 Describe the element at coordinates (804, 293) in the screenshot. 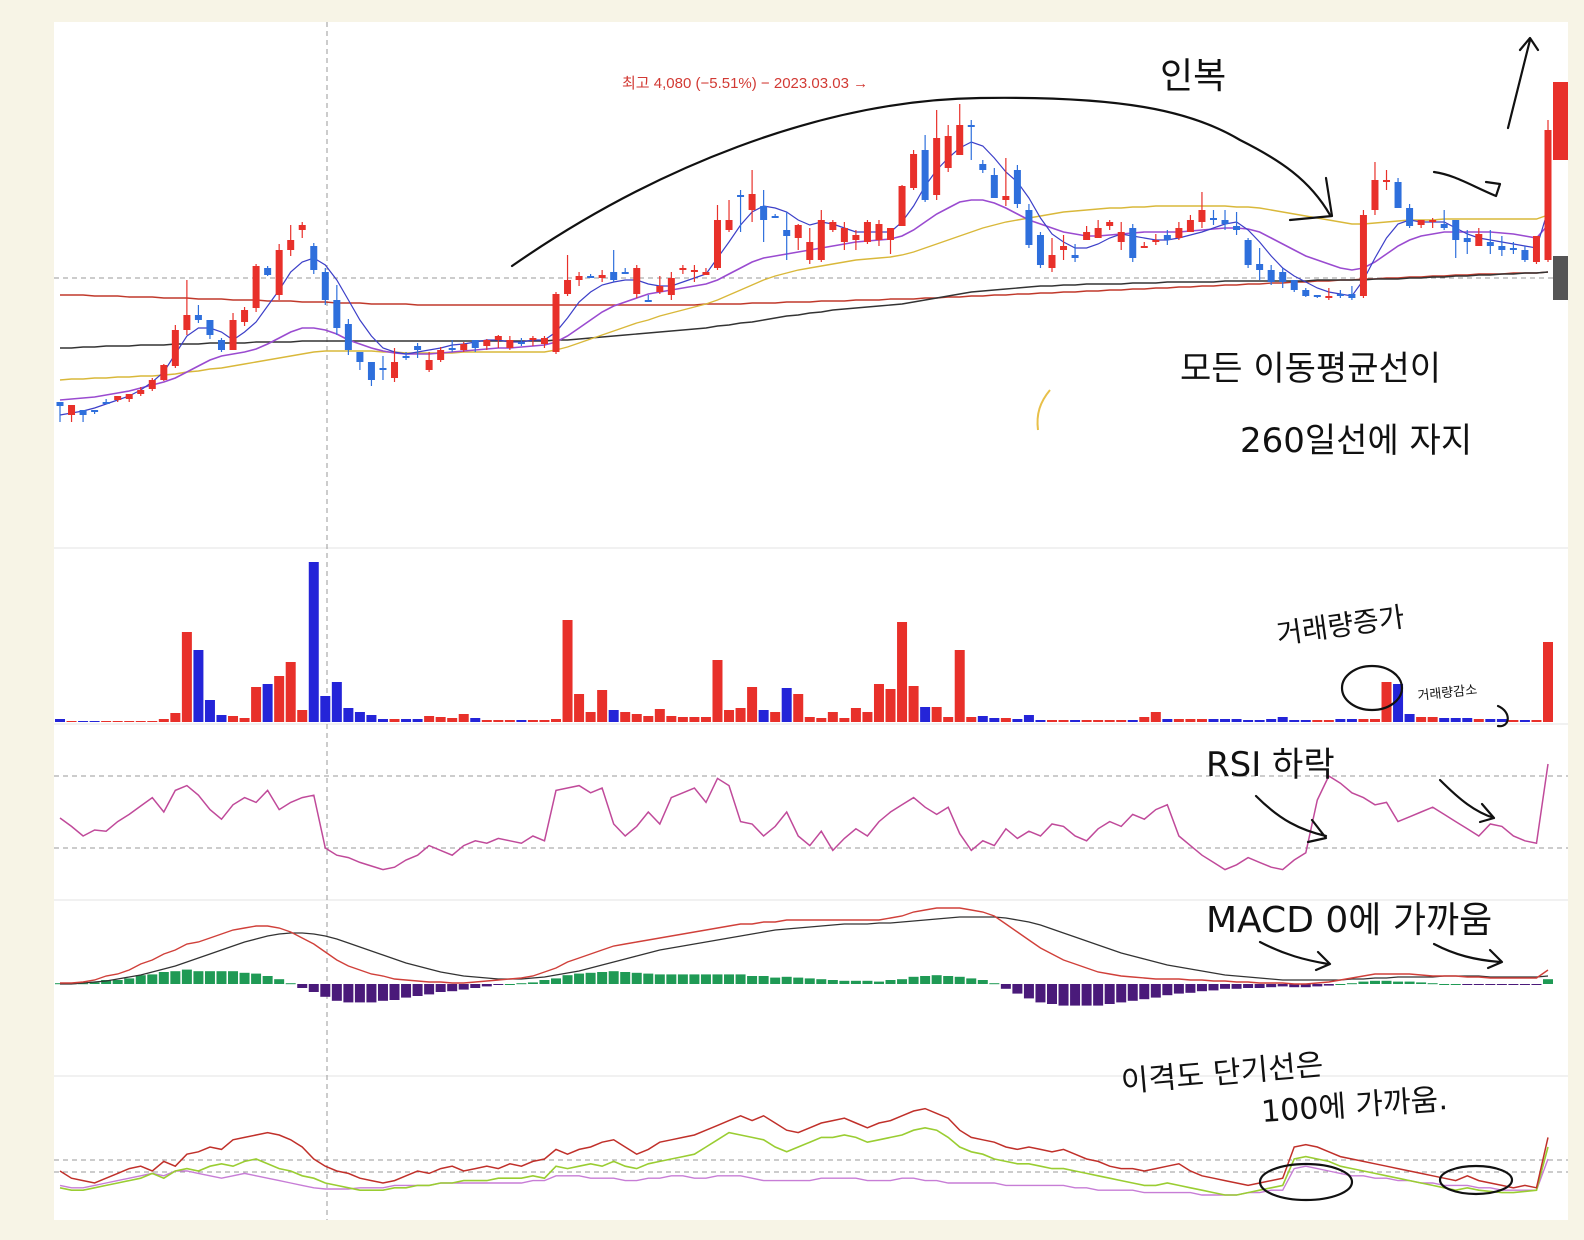

I see `ma-long-line` at that location.